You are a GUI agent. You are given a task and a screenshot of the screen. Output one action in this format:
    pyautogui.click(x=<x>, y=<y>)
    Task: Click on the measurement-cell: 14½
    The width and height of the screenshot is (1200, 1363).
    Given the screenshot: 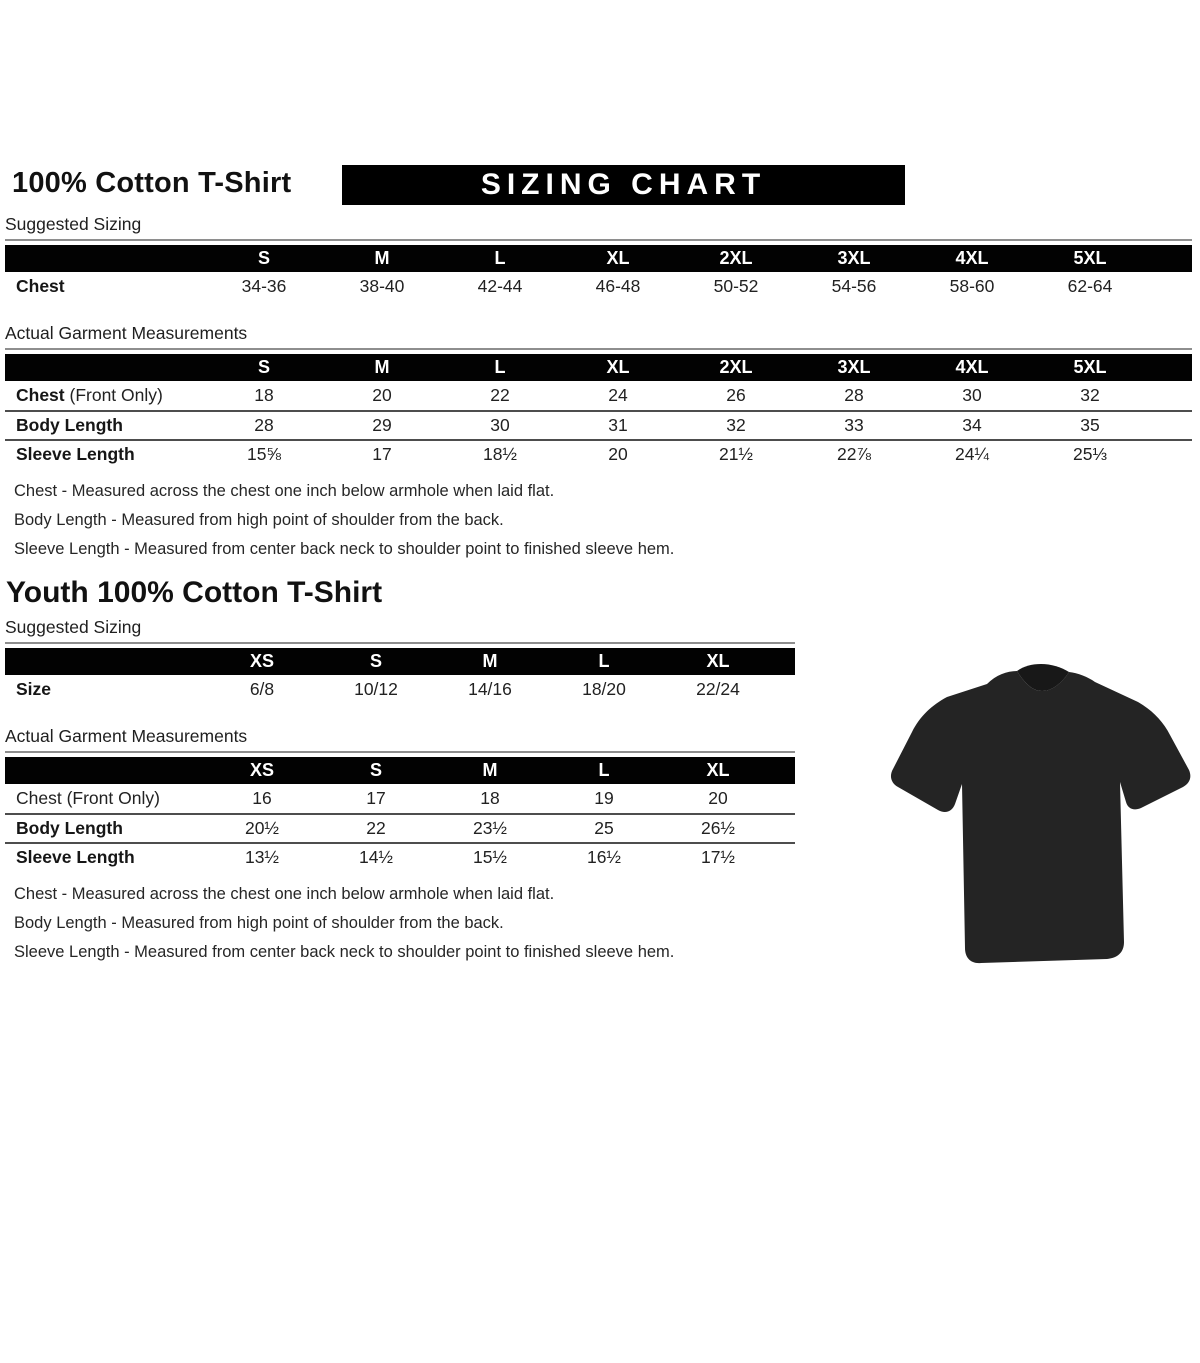 What is the action you would take?
    pyautogui.click(x=376, y=857)
    